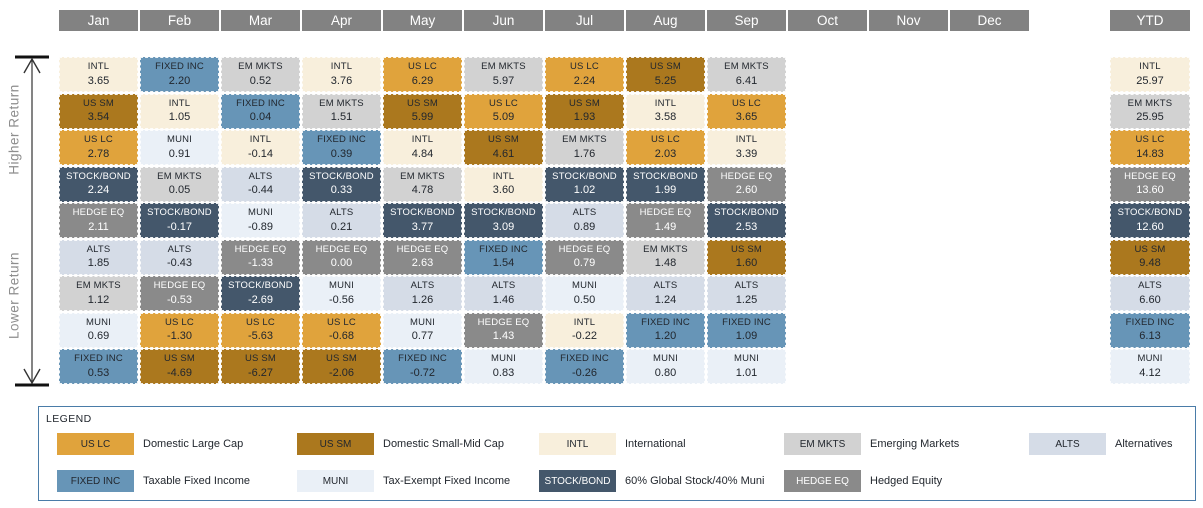 The image size is (1203, 508). What do you see at coordinates (193, 444) in the screenshot?
I see `legend-description: Domestic Large Cap` at bounding box center [193, 444].